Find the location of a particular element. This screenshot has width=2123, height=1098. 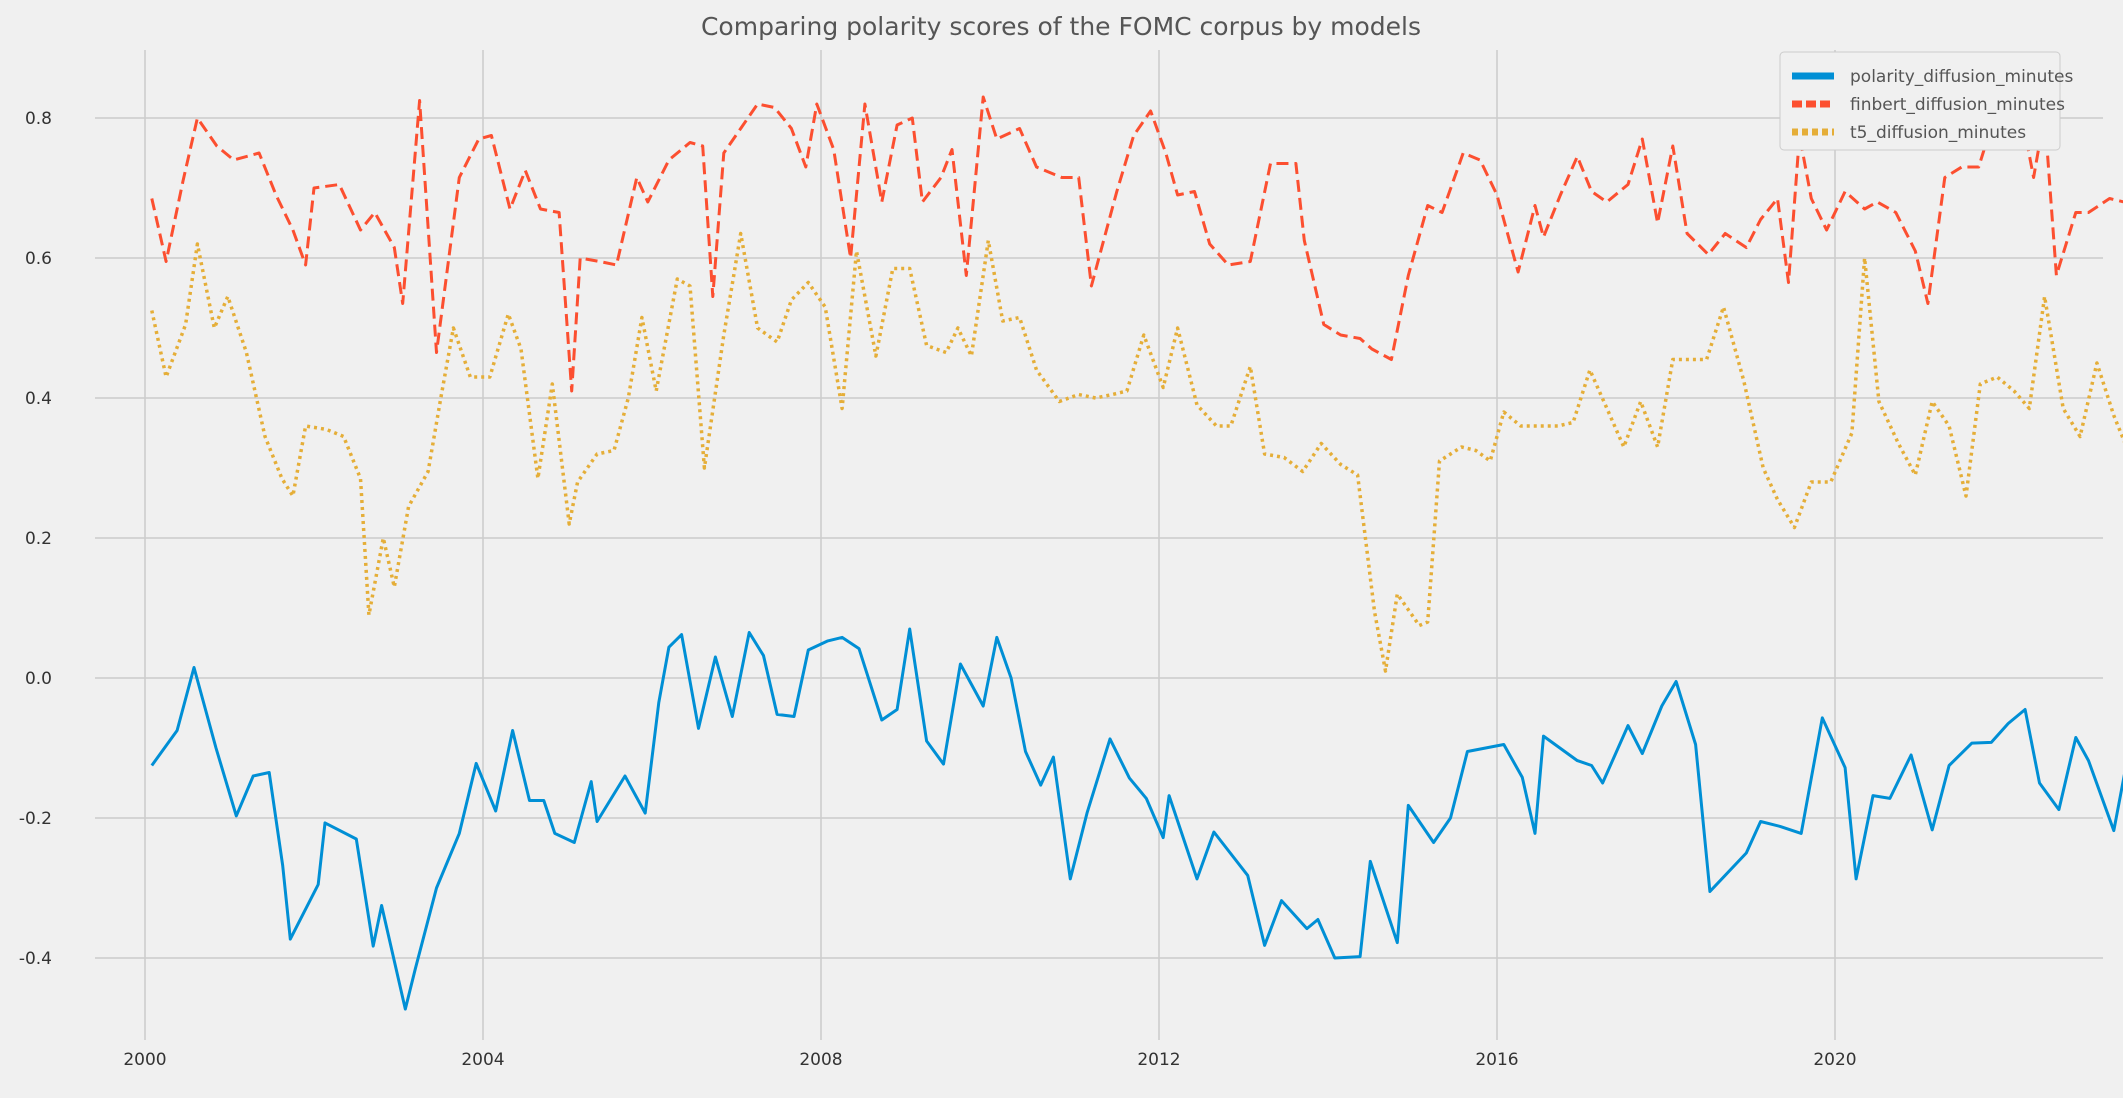

y-tick-label: 0.0 is located at coordinates (38, 679).